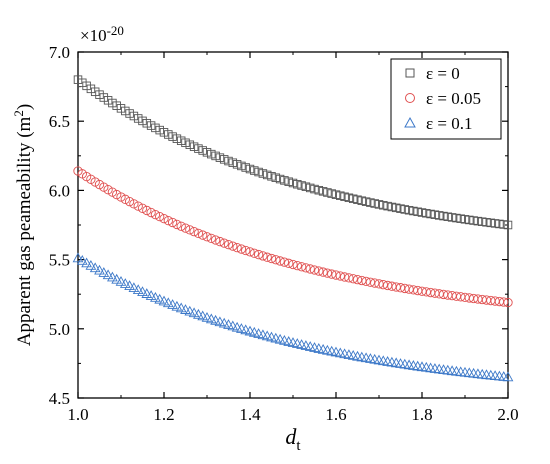 Image resolution: width=550 pixels, height=464 pixels. Describe the element at coordinates (163, 414) in the screenshot. I see `x-tick-label: 1.2` at that location.